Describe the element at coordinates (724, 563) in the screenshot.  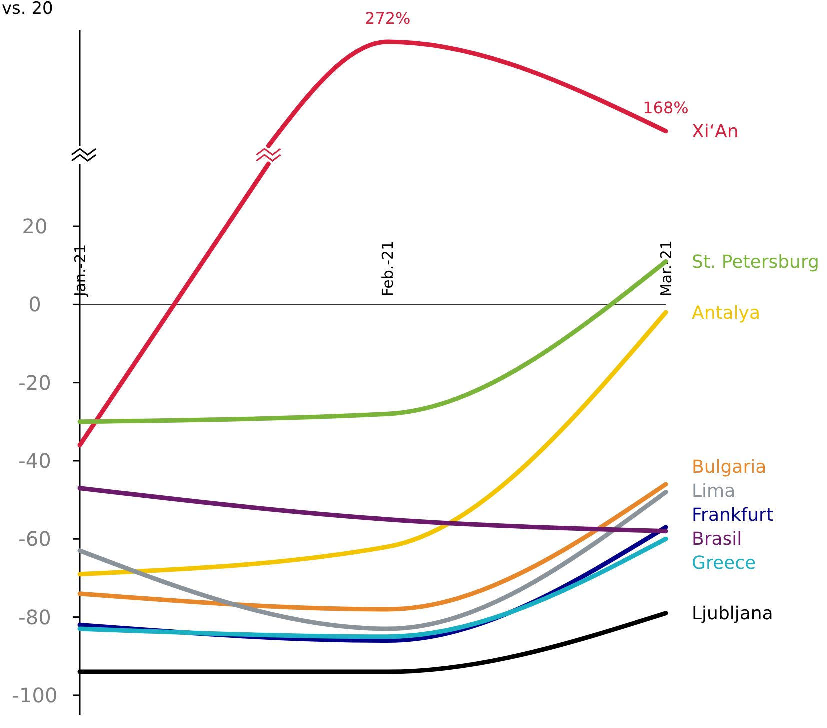
I see `series-label: Greece` at that location.